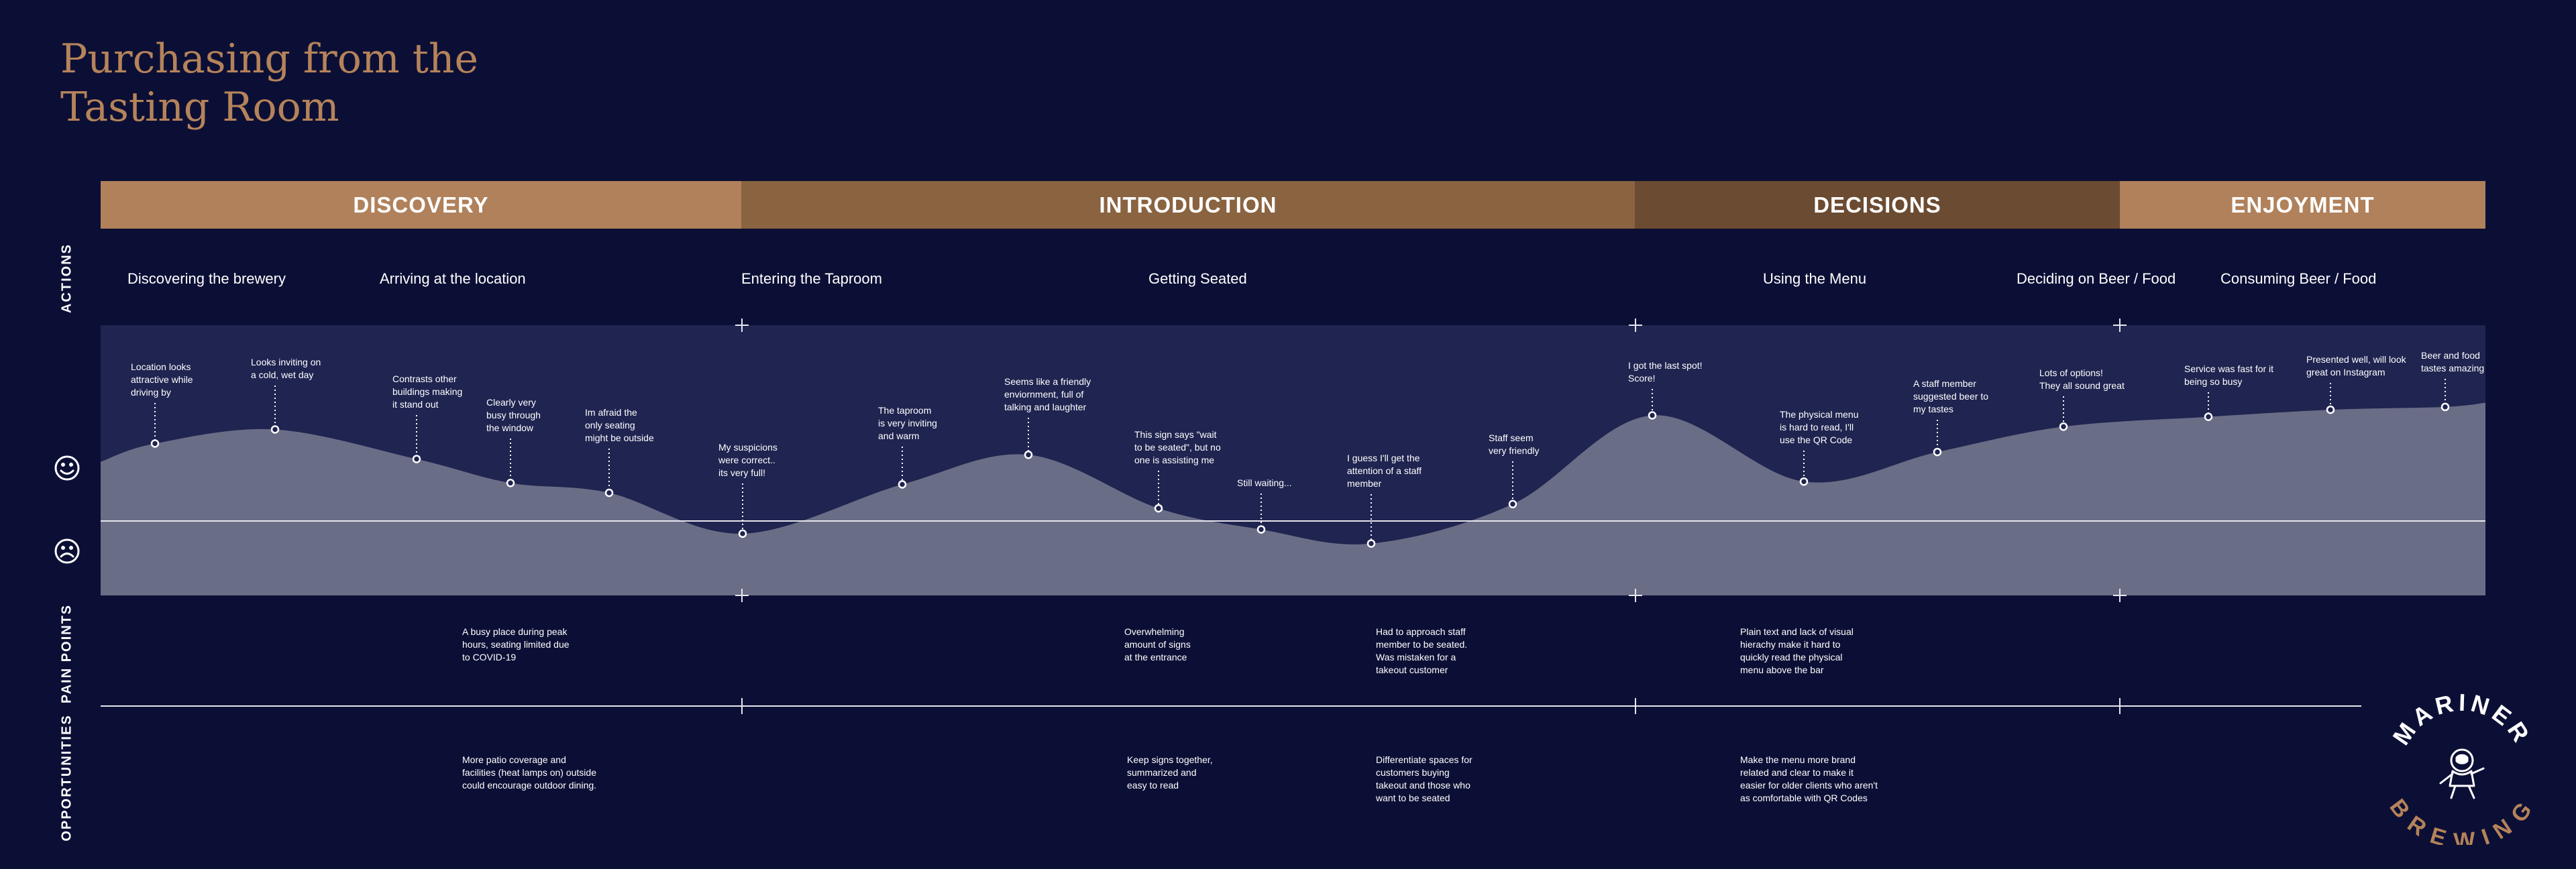 This screenshot has height=869, width=2576. I want to click on sentiment-note: Lots of options! They all sound great, so click(2082, 379).